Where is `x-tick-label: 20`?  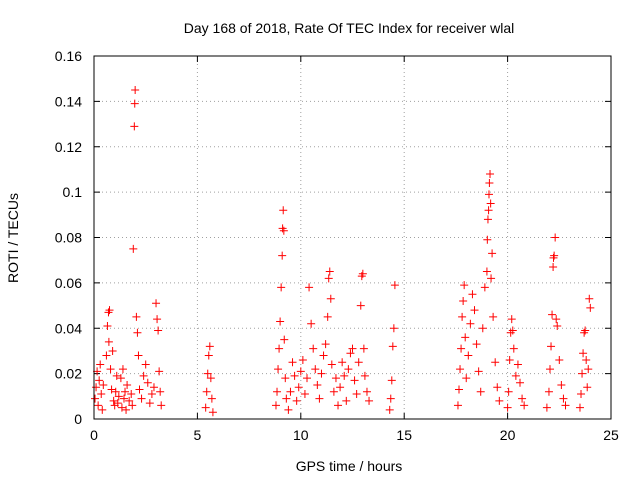
x-tick-label: 20 is located at coordinates (508, 435).